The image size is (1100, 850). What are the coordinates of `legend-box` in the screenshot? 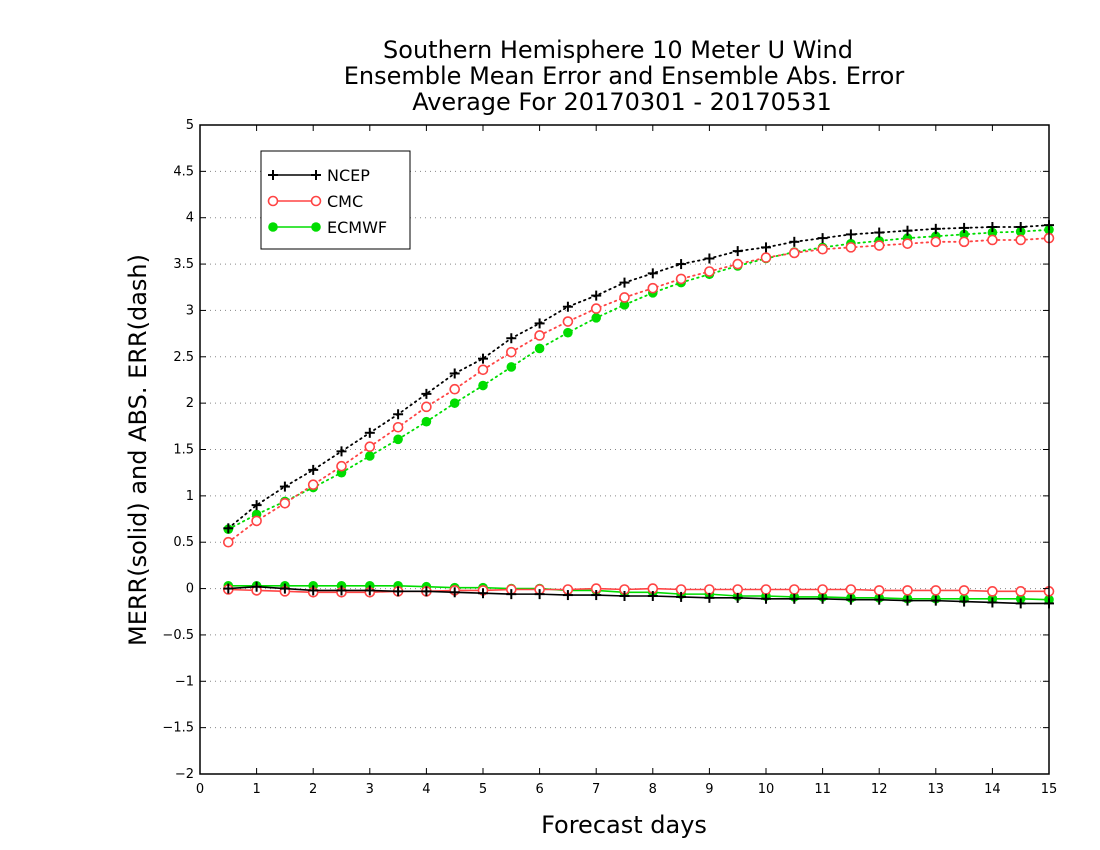 It's located at (335, 200).